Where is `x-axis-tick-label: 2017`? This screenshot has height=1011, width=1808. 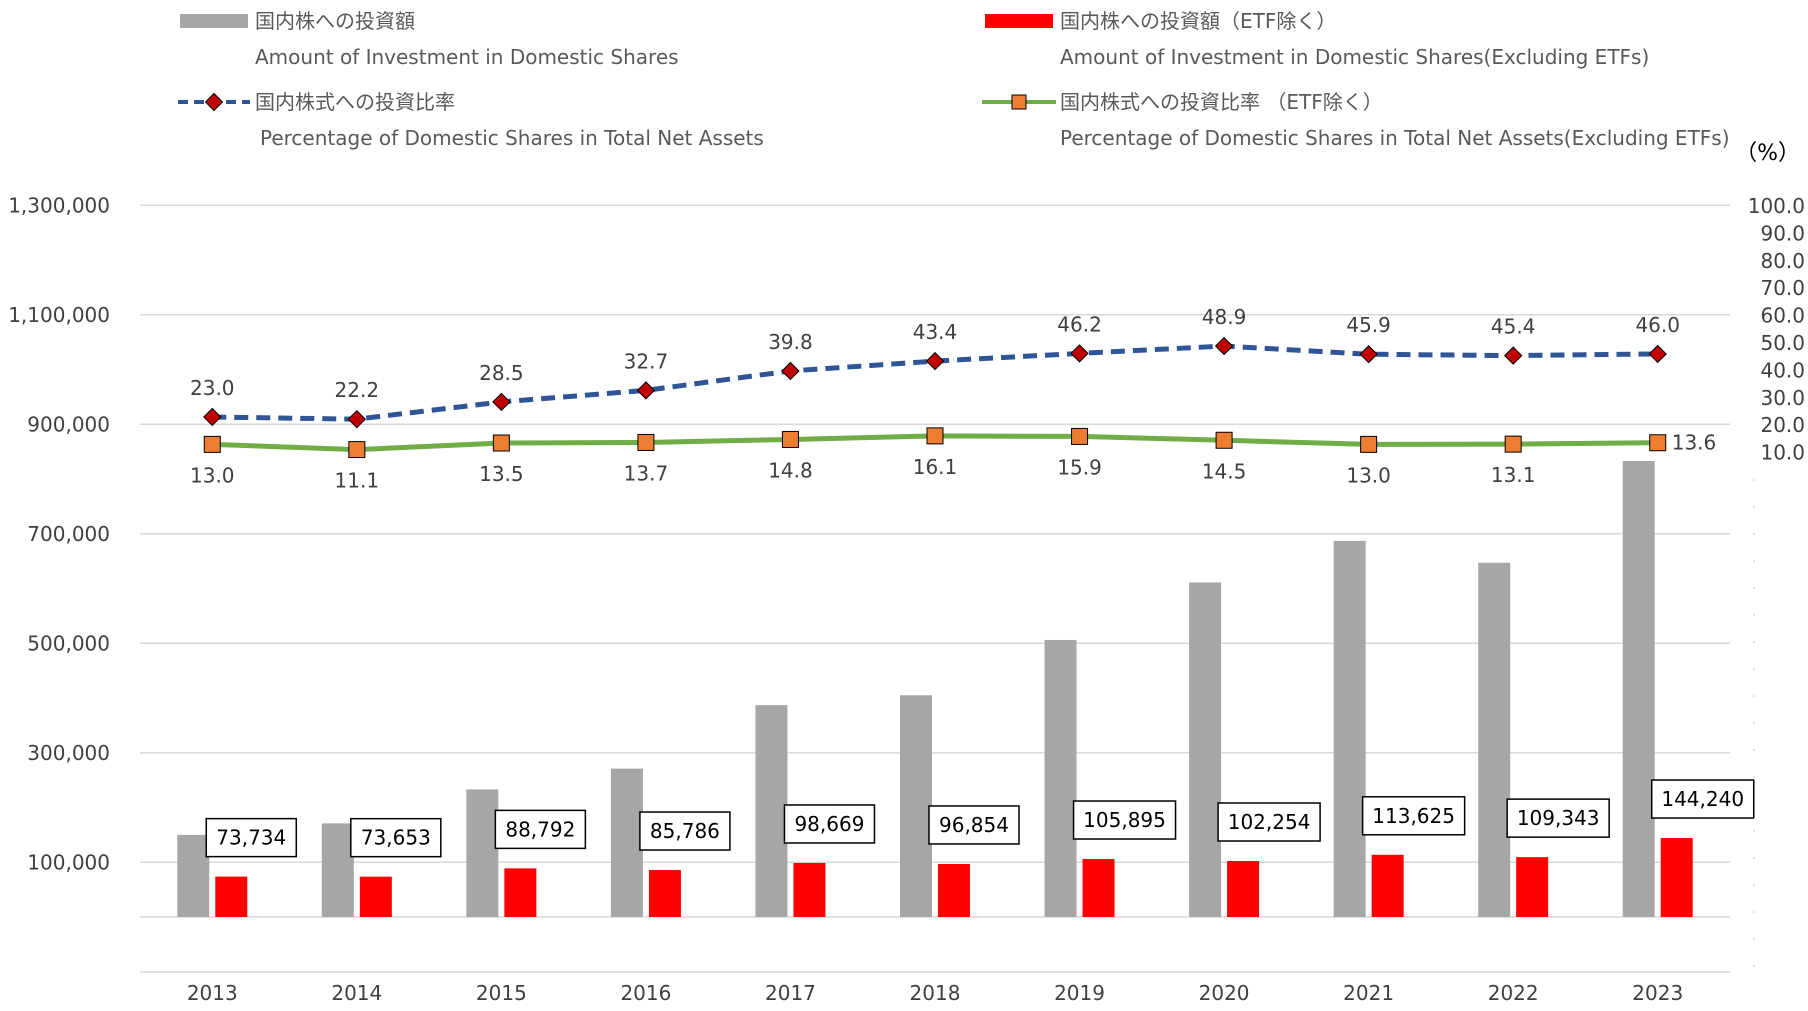
x-axis-tick-label: 2017 is located at coordinates (790, 993).